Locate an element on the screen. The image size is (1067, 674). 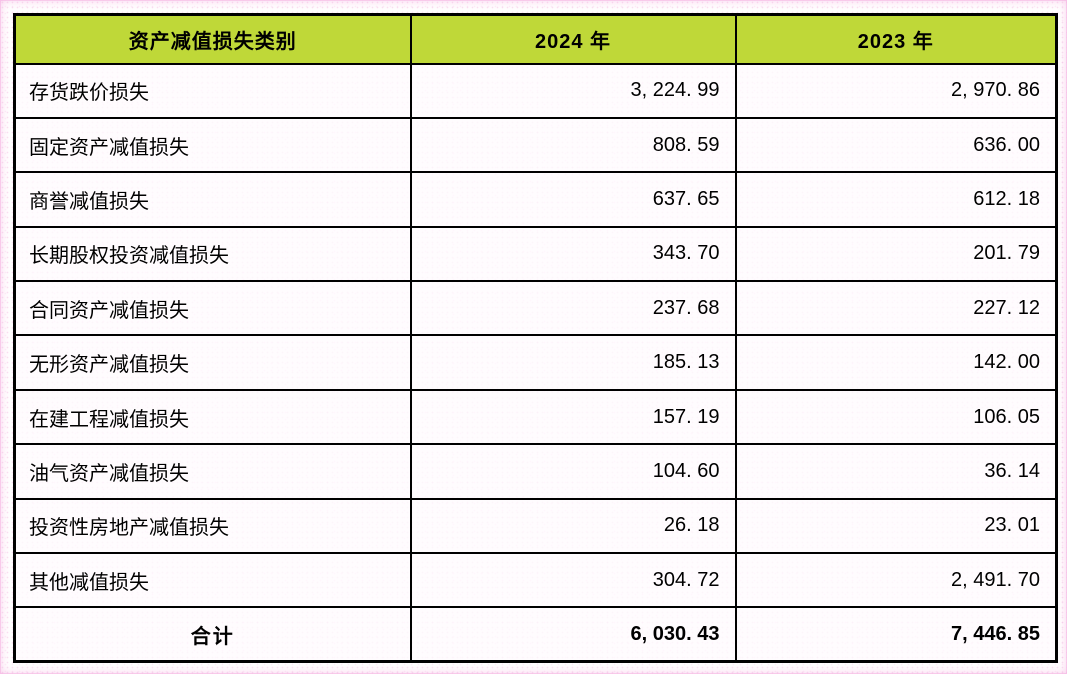
category-cell: 其他减值损失 is located at coordinates (212, 580).